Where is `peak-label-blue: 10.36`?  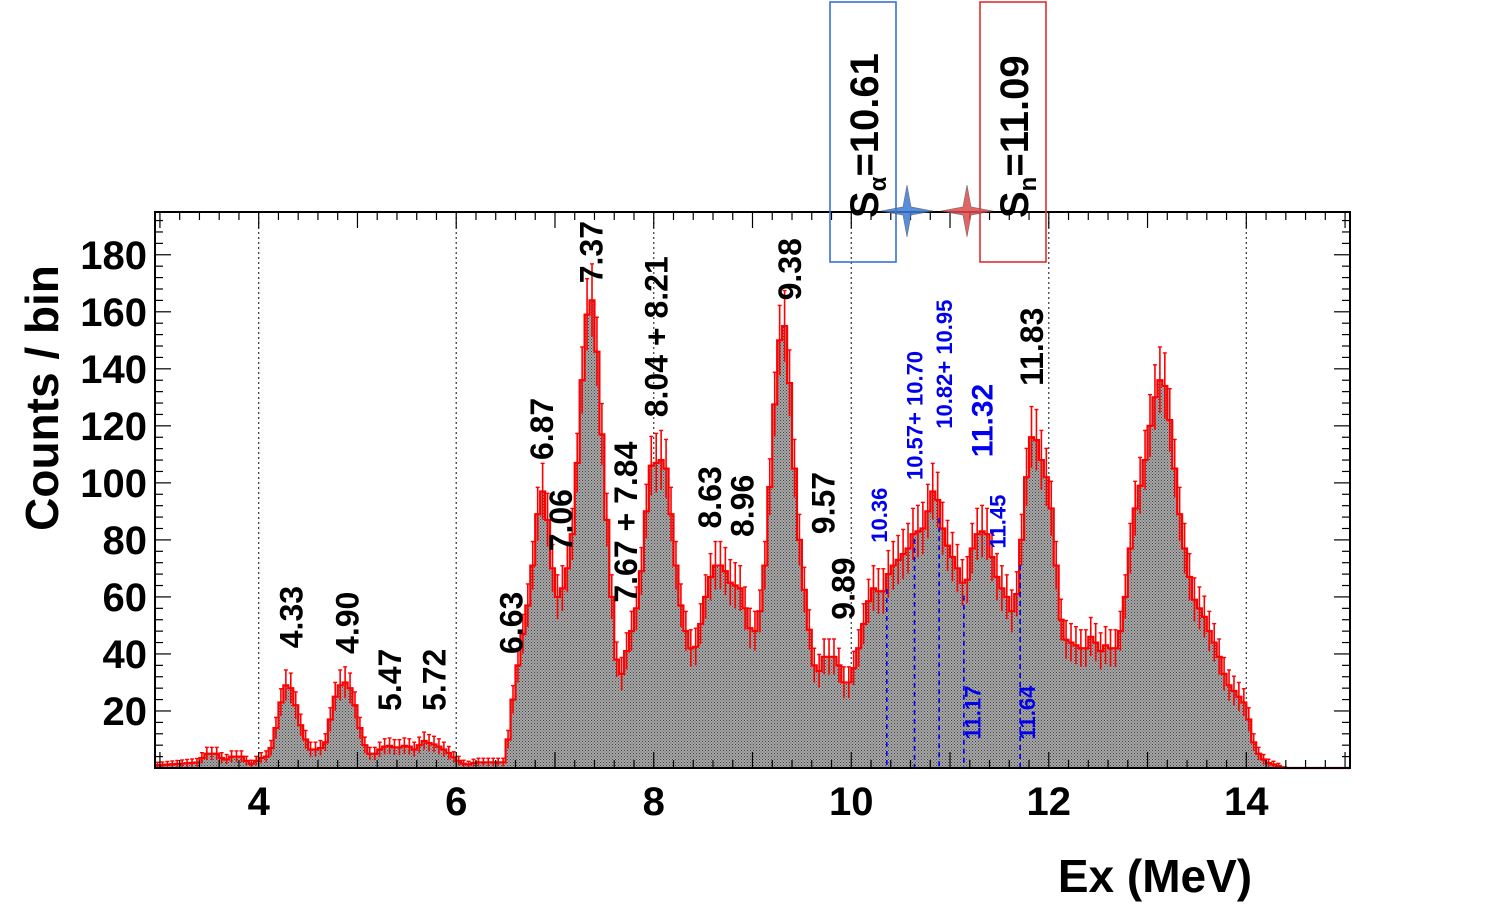
peak-label-blue: 10.36 is located at coordinates (879, 515).